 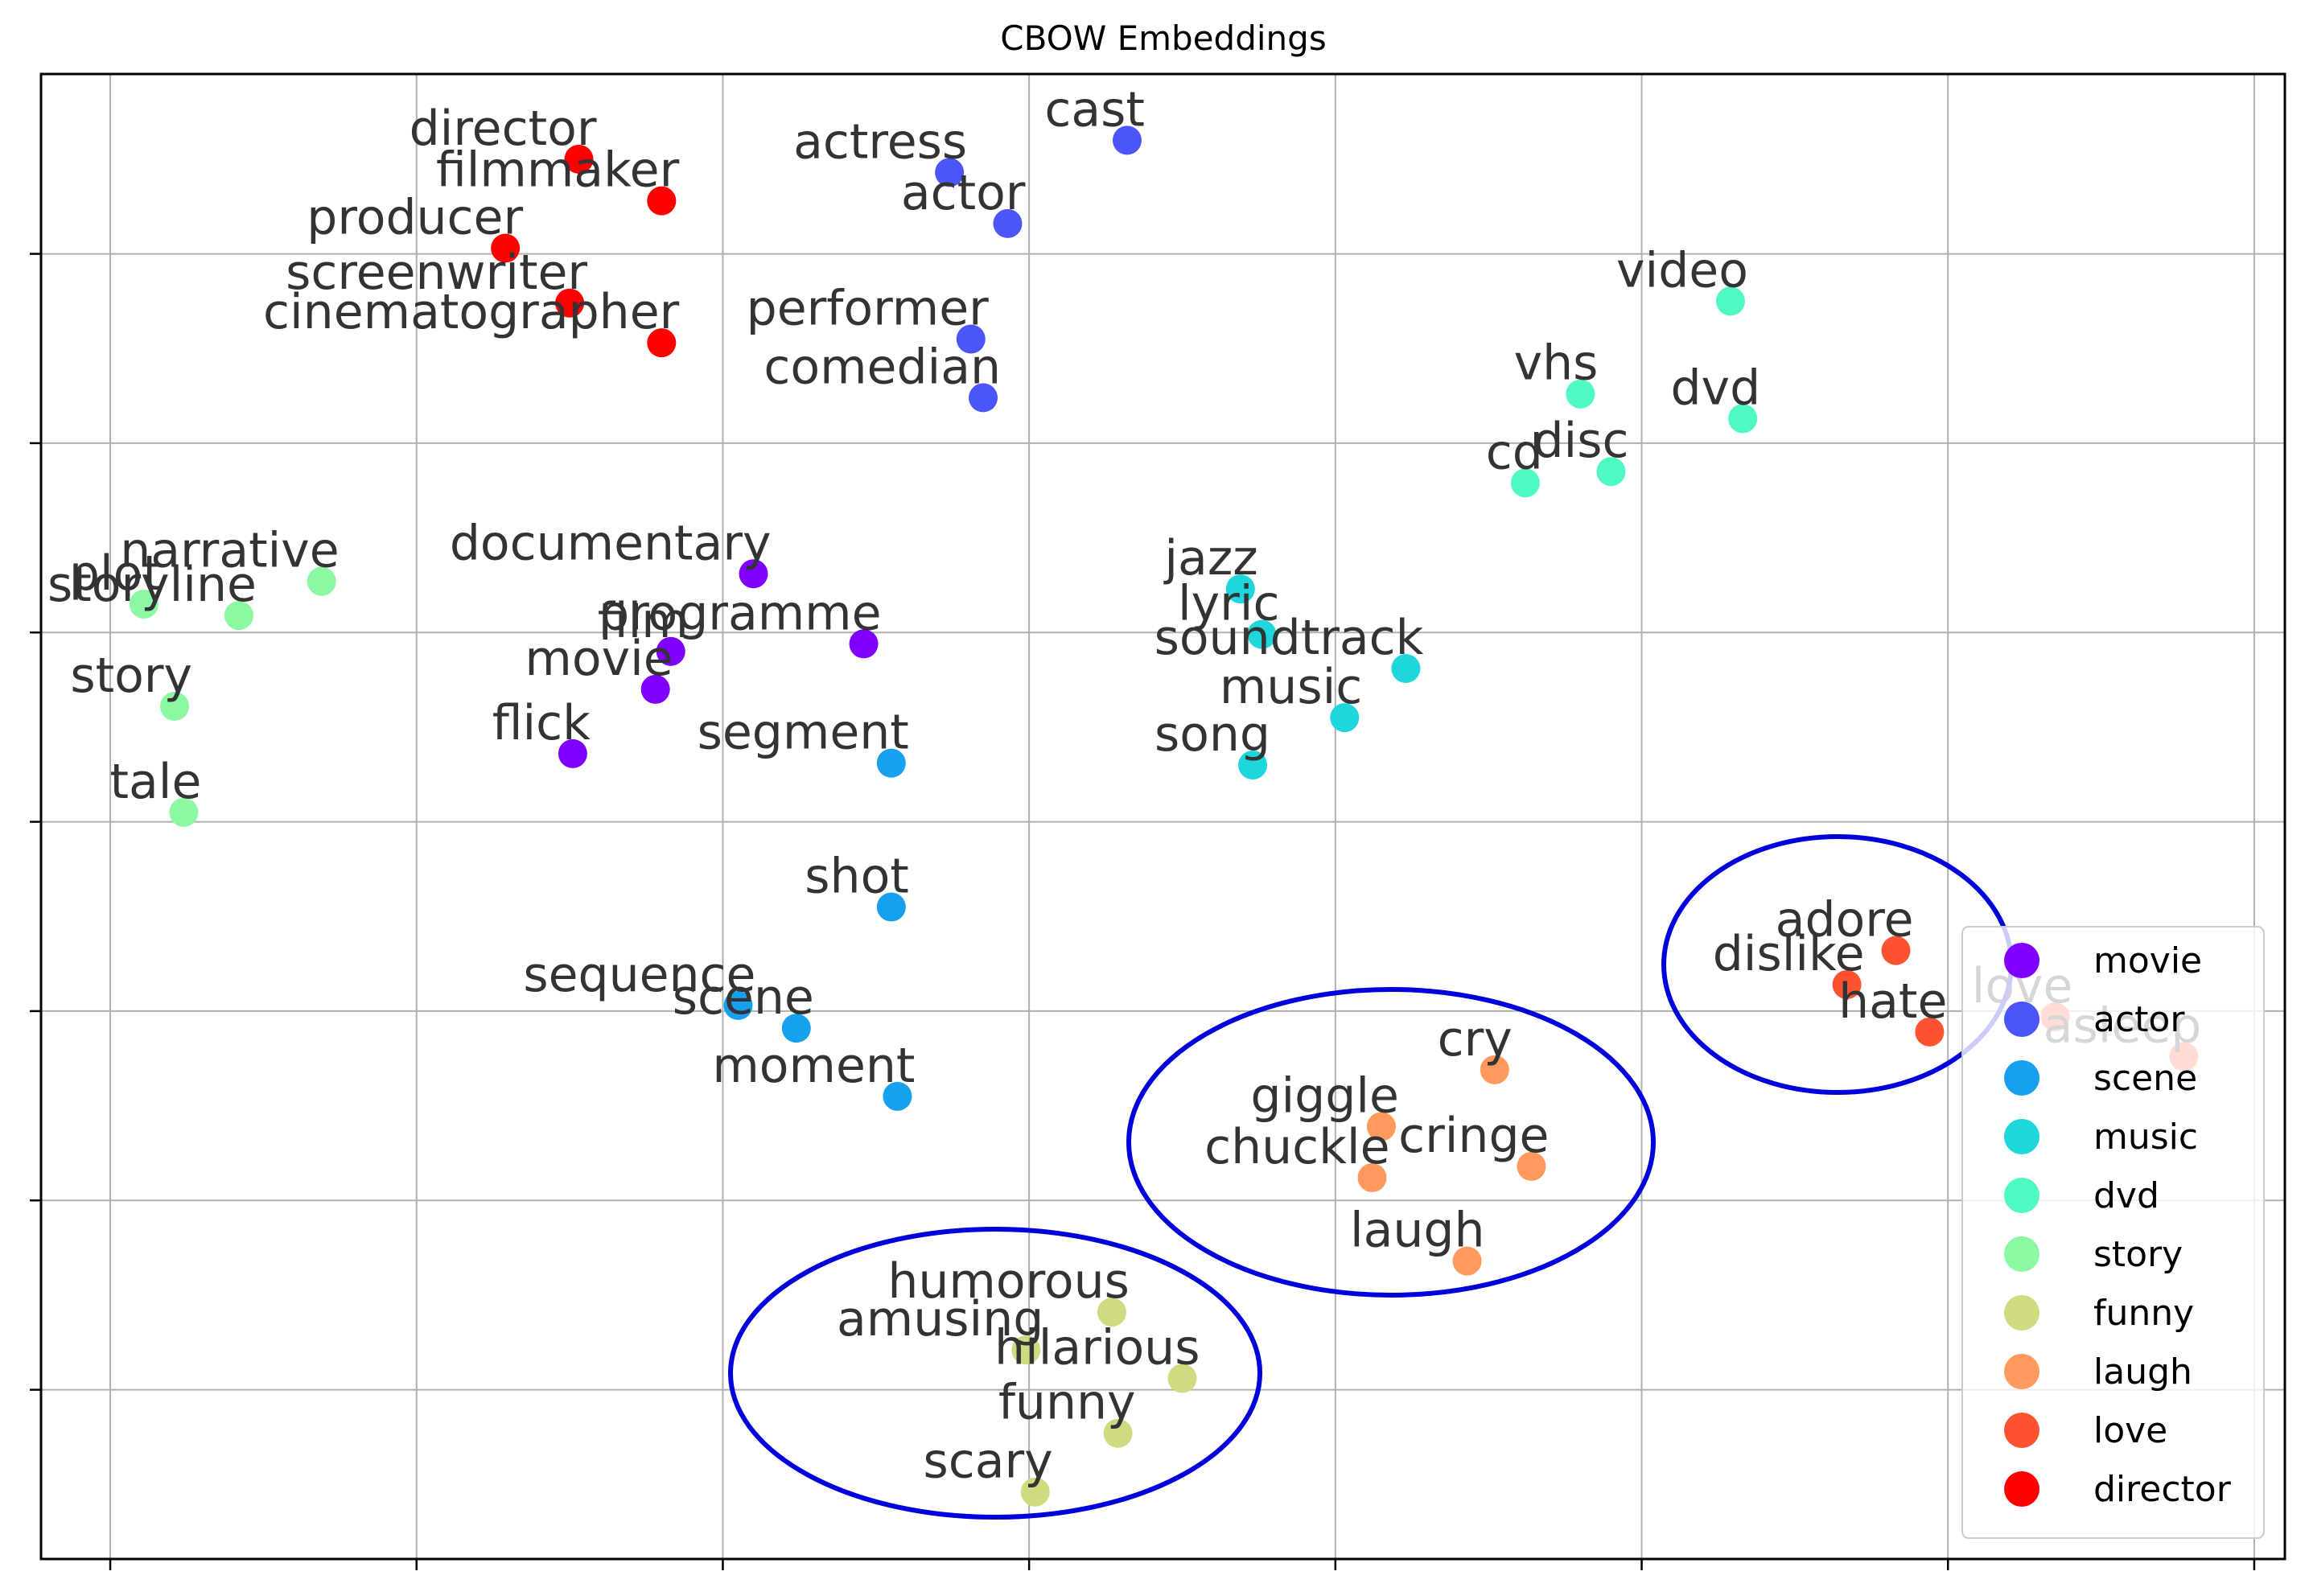 I want to click on point-label: film, so click(x=643, y=621).